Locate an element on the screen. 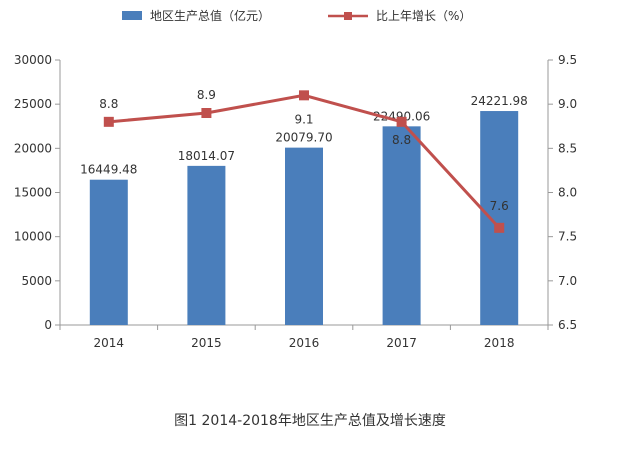 Image resolution: width=620 pixels, height=453 pixels. x-axis-ticks: 2014 2015 2016 2017 2018 is located at coordinates (304, 337).